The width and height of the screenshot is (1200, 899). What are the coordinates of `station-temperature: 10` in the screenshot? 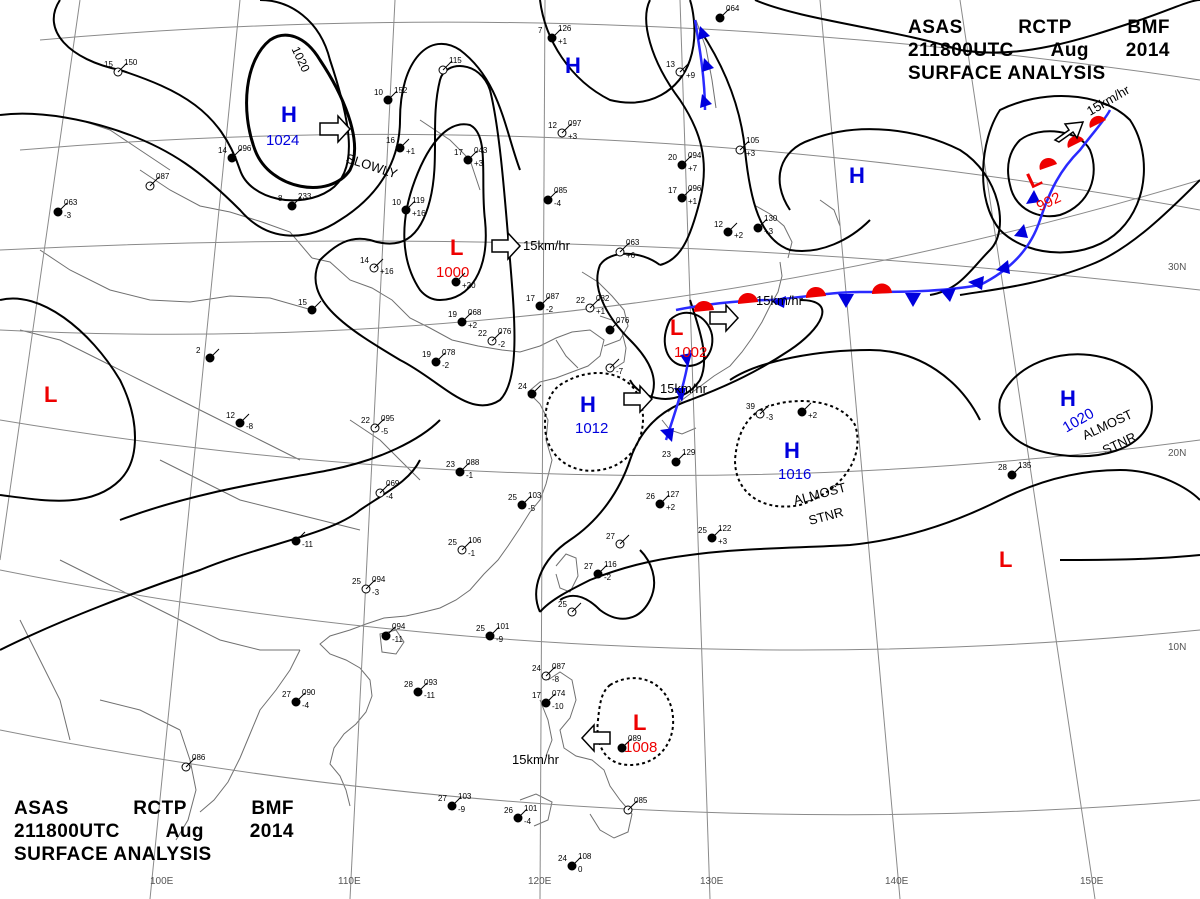 It's located at (378, 92).